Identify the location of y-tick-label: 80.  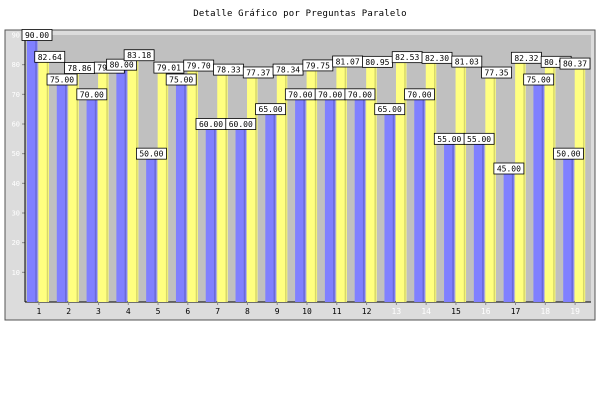
(16, 65).